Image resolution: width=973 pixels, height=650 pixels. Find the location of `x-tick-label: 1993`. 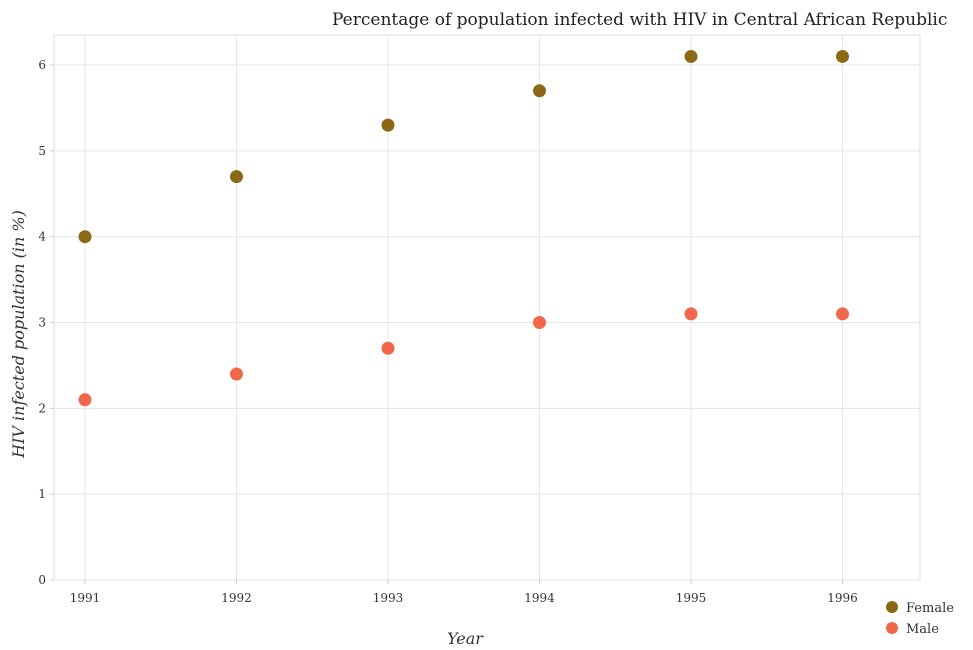

x-tick-label: 1993 is located at coordinates (388, 598).